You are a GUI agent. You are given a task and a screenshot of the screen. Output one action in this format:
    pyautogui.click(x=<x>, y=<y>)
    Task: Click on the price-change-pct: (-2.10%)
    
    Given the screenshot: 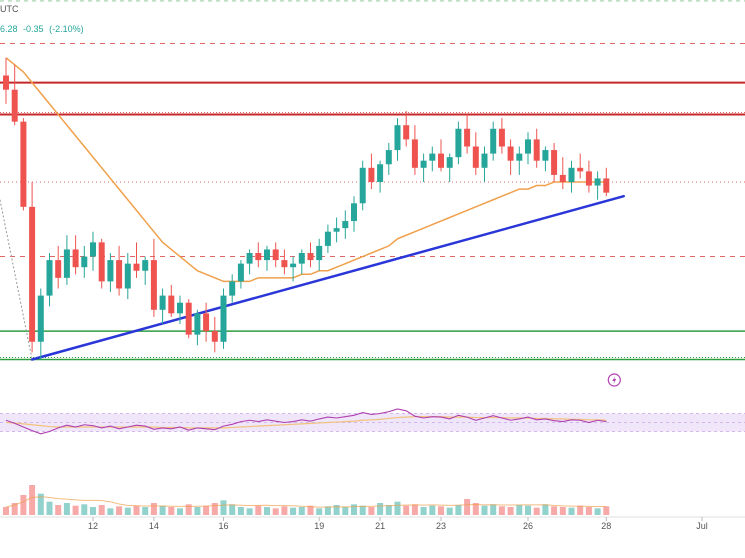 What is the action you would take?
    pyautogui.click(x=66, y=29)
    